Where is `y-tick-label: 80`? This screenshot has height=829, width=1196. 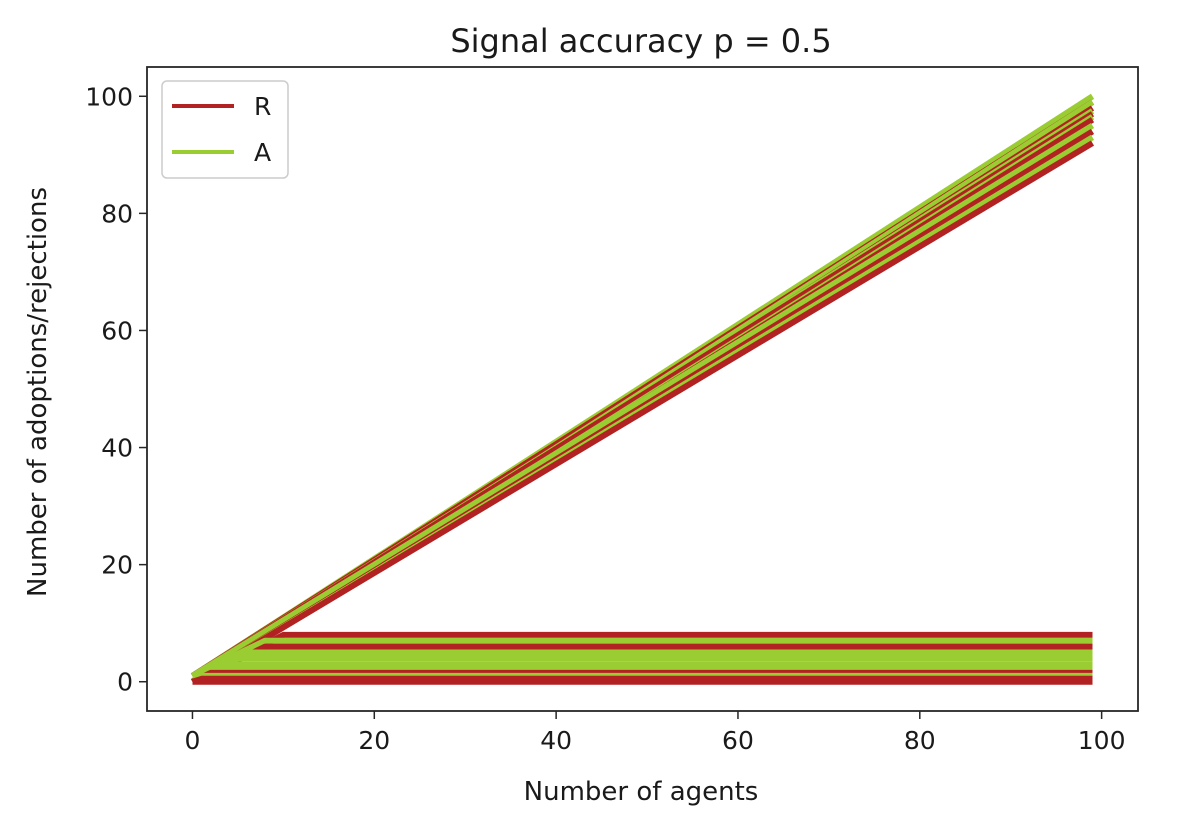 y-tick-label: 80 is located at coordinates (117, 213).